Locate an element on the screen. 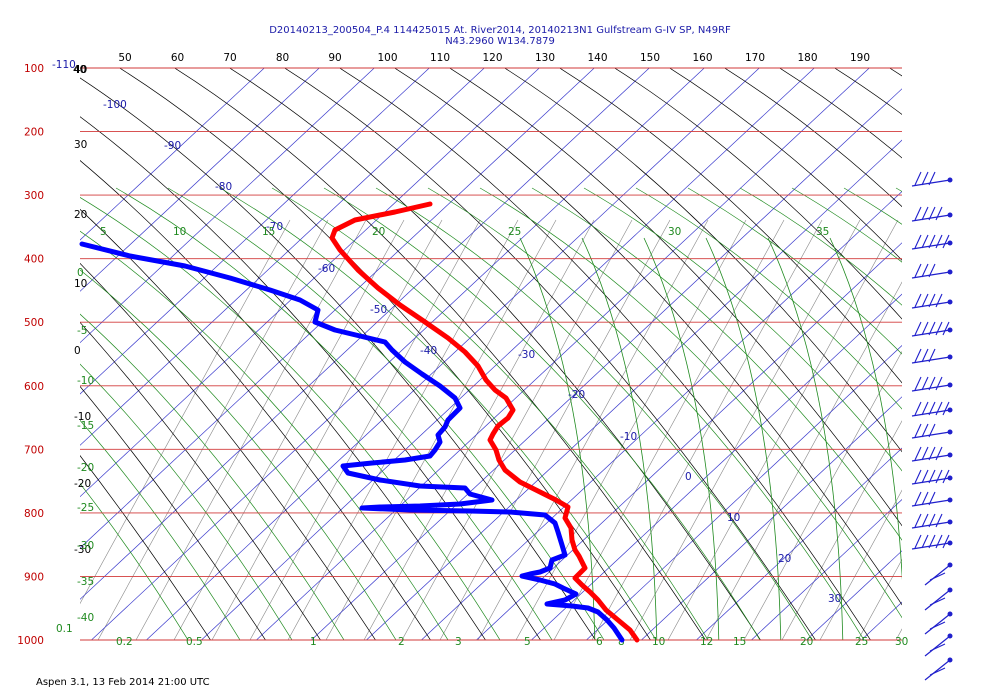 Image resolution: width=1000 pixels, height=700 pixels. mixing-ratio-top-label: 15 is located at coordinates (268, 232).